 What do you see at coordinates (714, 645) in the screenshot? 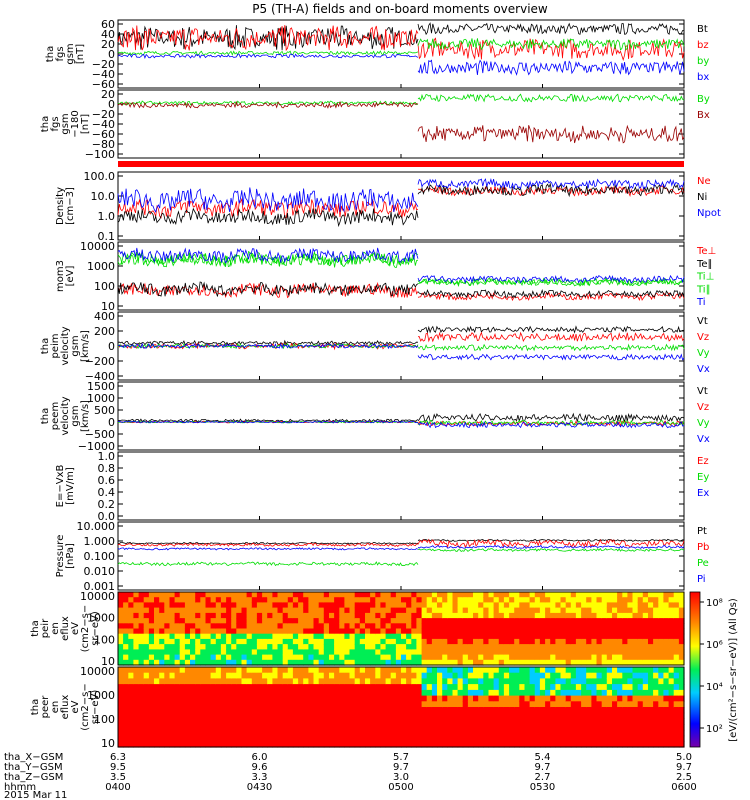
I see `colorbar-tick-label: 10⁶` at bounding box center [714, 645].